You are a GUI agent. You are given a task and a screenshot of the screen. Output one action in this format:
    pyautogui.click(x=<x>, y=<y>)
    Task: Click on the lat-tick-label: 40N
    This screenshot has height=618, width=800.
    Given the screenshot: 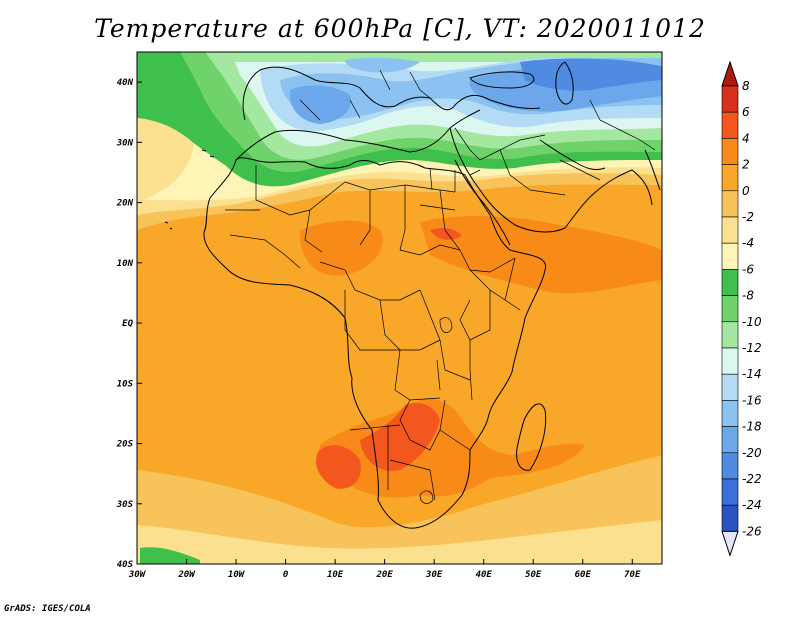 What is the action you would take?
    pyautogui.click(x=125, y=83)
    